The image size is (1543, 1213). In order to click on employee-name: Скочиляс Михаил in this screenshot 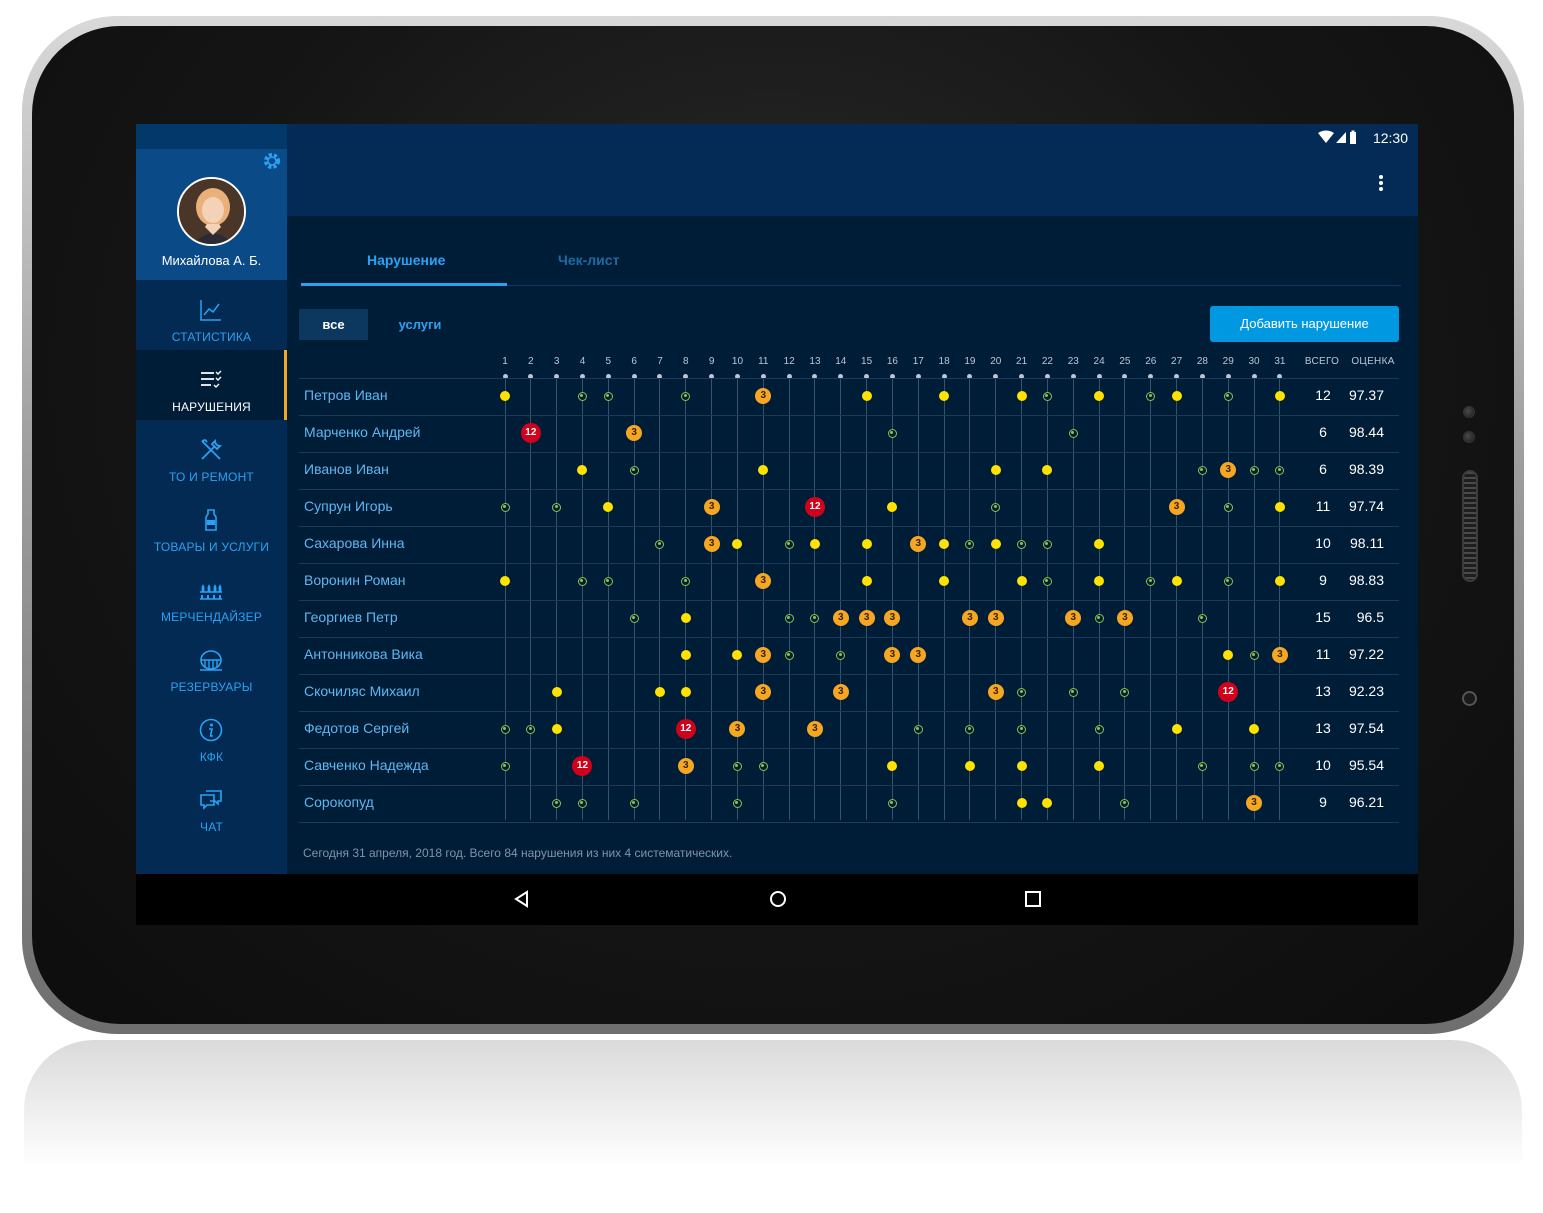, I will do `click(362, 691)`.